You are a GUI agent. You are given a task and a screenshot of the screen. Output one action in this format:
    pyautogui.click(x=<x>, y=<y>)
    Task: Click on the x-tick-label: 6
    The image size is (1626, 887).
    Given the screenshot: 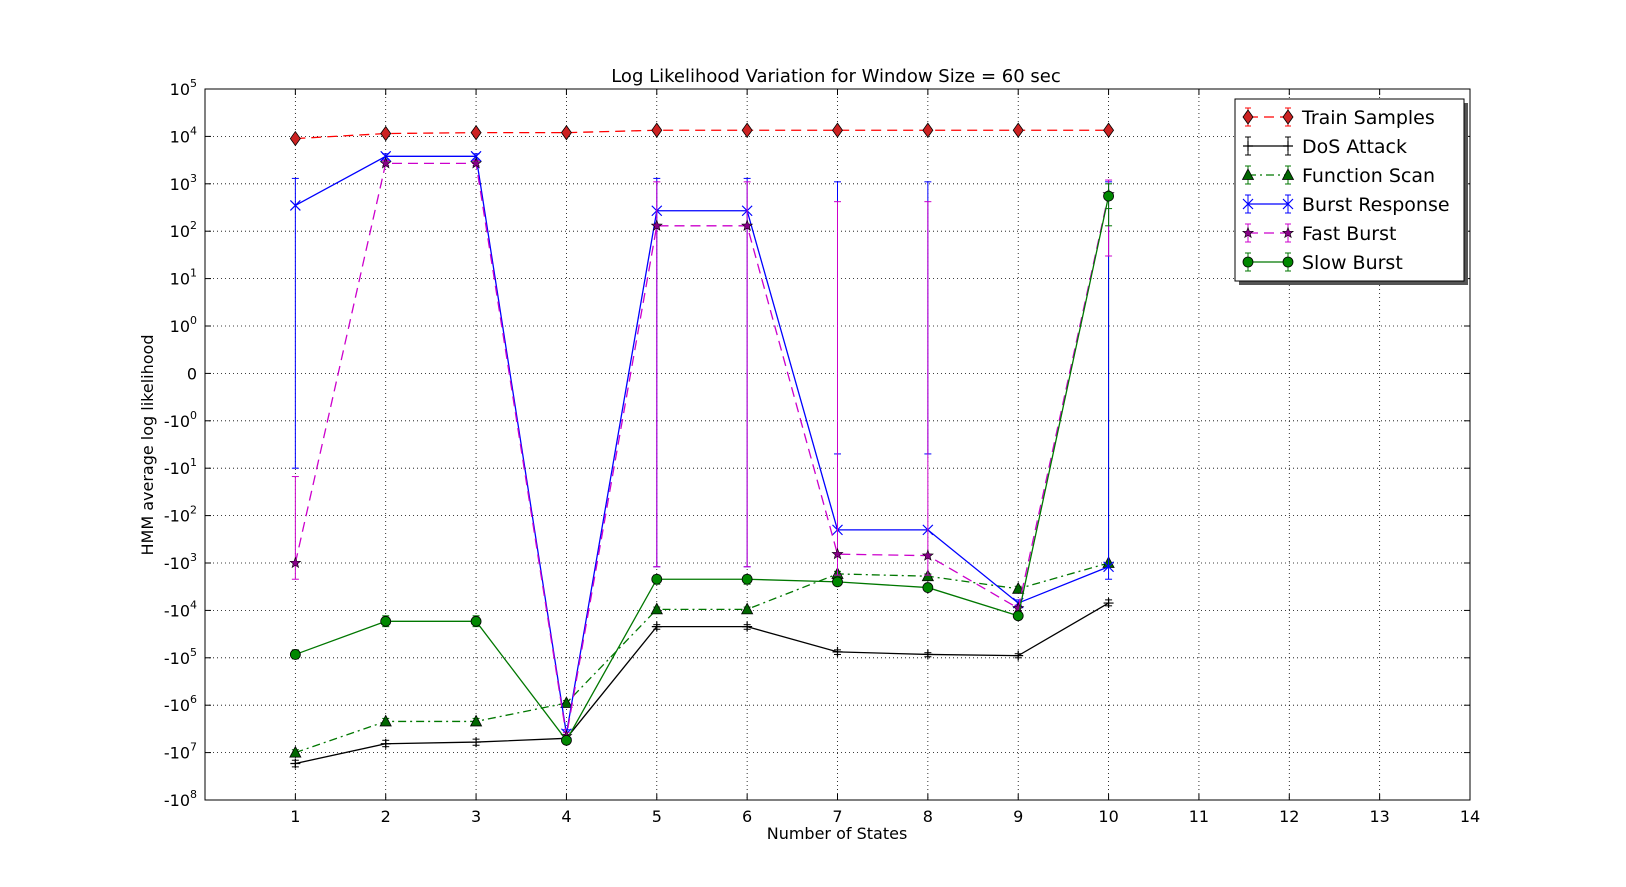 What is the action you would take?
    pyautogui.click(x=747, y=816)
    